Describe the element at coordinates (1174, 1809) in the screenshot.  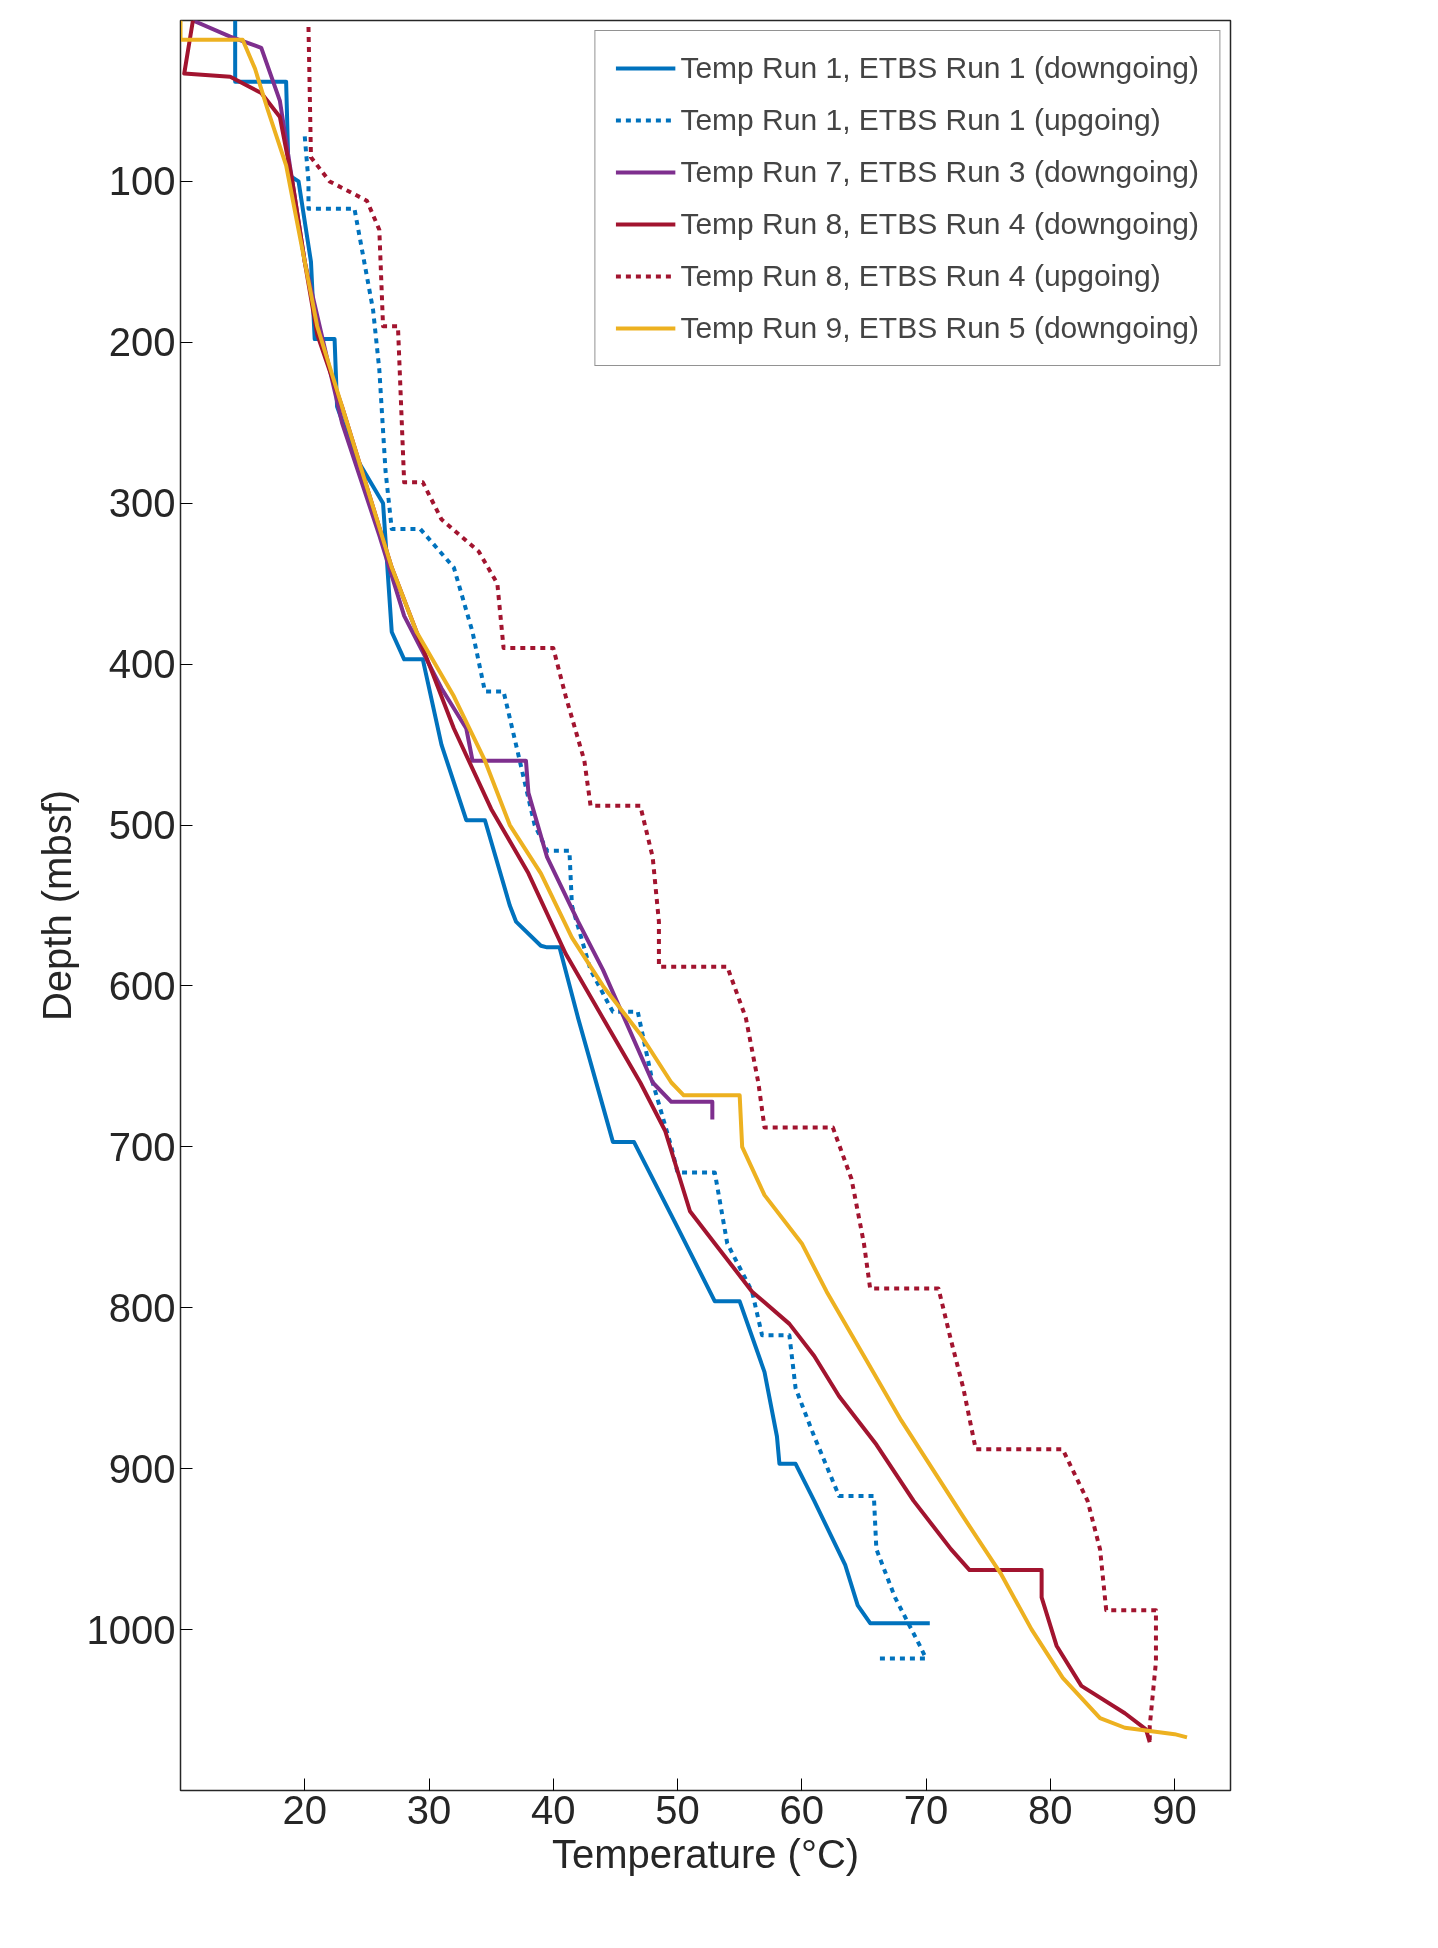
I see `x-tick-label: 90` at that location.